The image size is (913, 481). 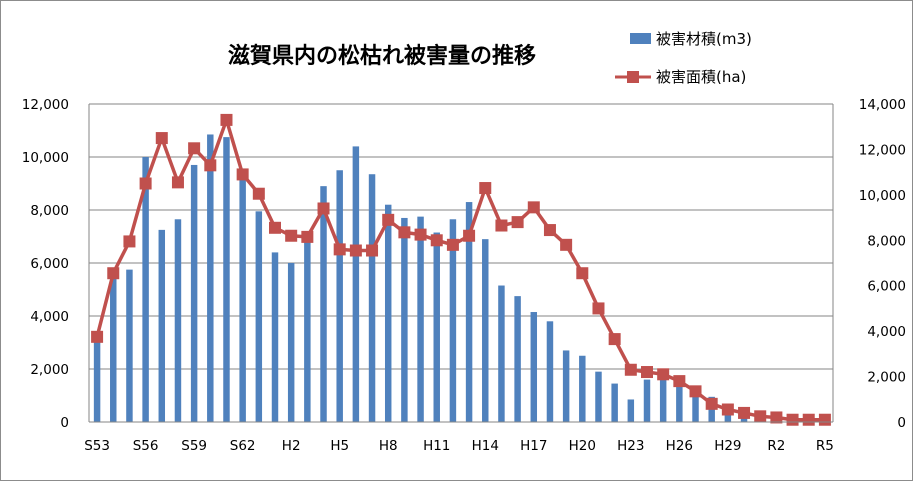 I want to click on x-tick-label: R2, so click(x=776, y=446).